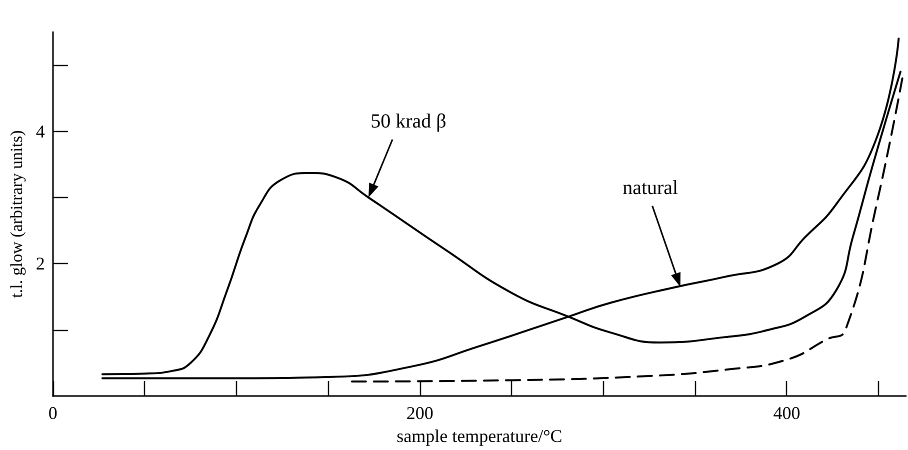 This screenshot has width=908, height=450. What do you see at coordinates (16, 214) in the screenshot?
I see `y-axis-title: t.l. glow (arbitrary units)` at bounding box center [16, 214].